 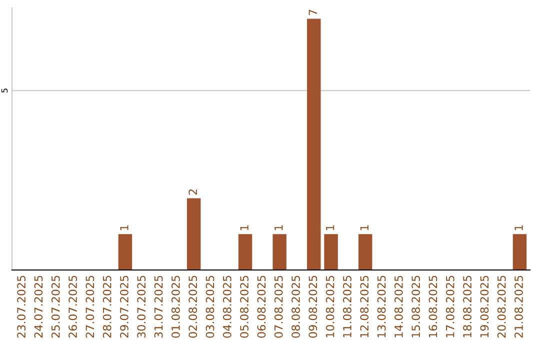 What do you see at coordinates (416, 307) in the screenshot?
I see `x-tick-label: 15.08.2025` at bounding box center [416, 307].